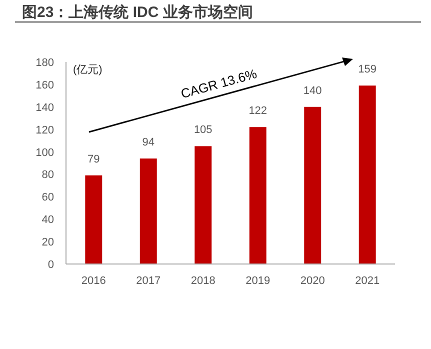  Describe the element at coordinates (51, 265) in the screenshot. I see `y-tick-label: 0` at that location.